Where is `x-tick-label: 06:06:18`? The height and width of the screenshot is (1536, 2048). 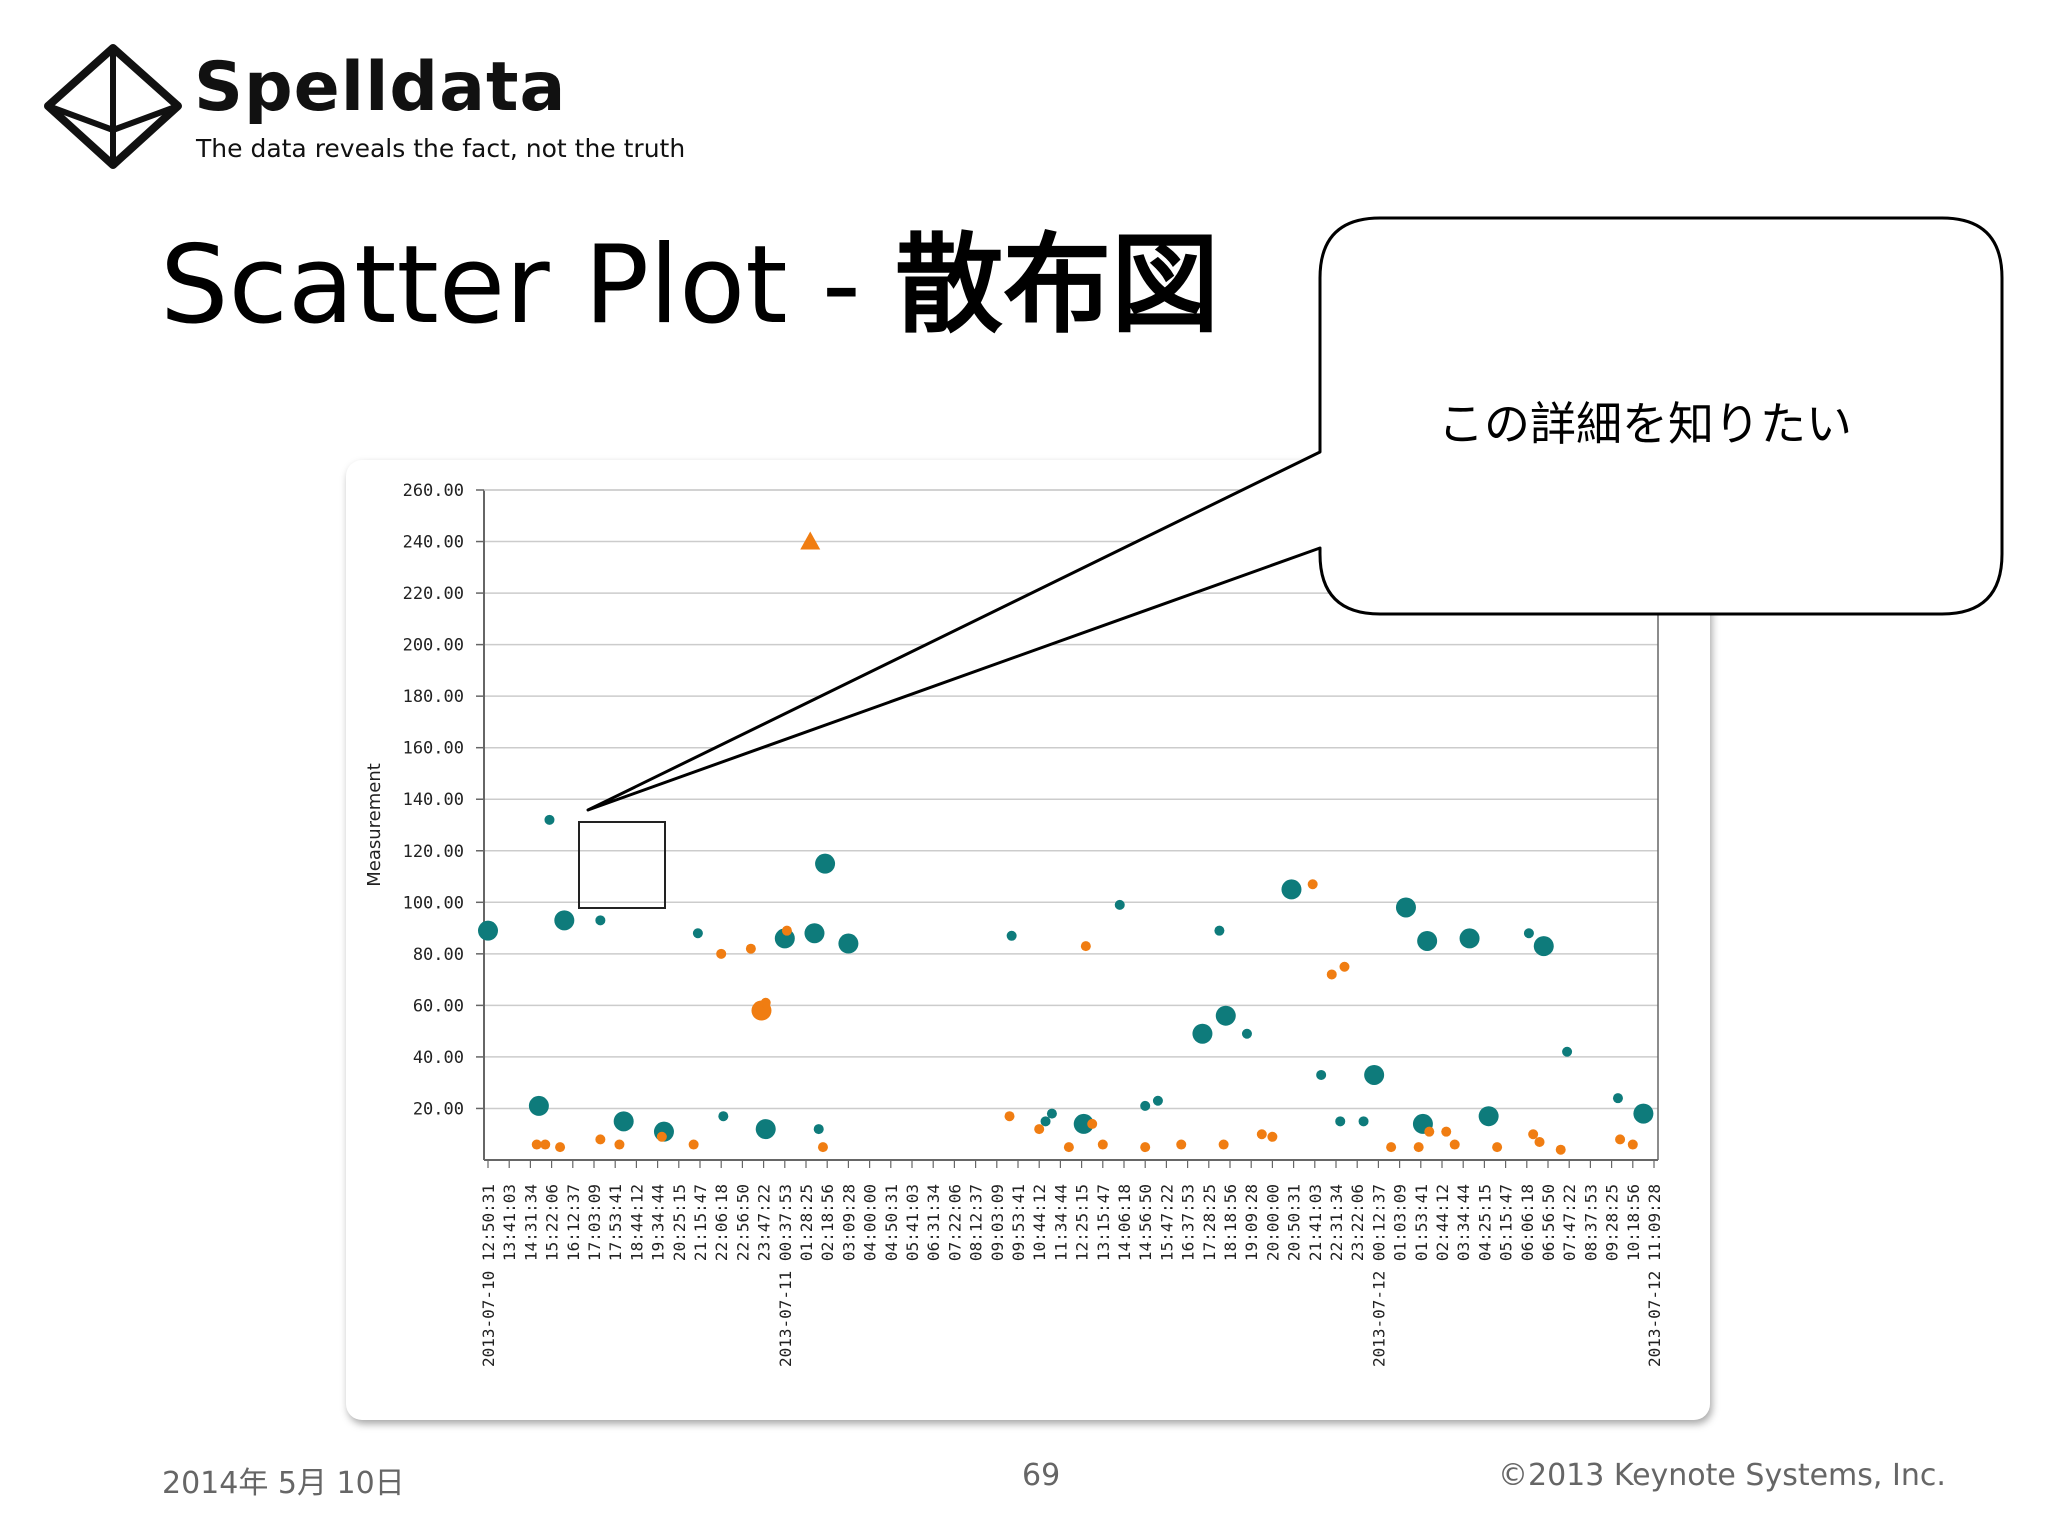
x-tick-label: 06:06:18 is located at coordinates (1527, 1222).